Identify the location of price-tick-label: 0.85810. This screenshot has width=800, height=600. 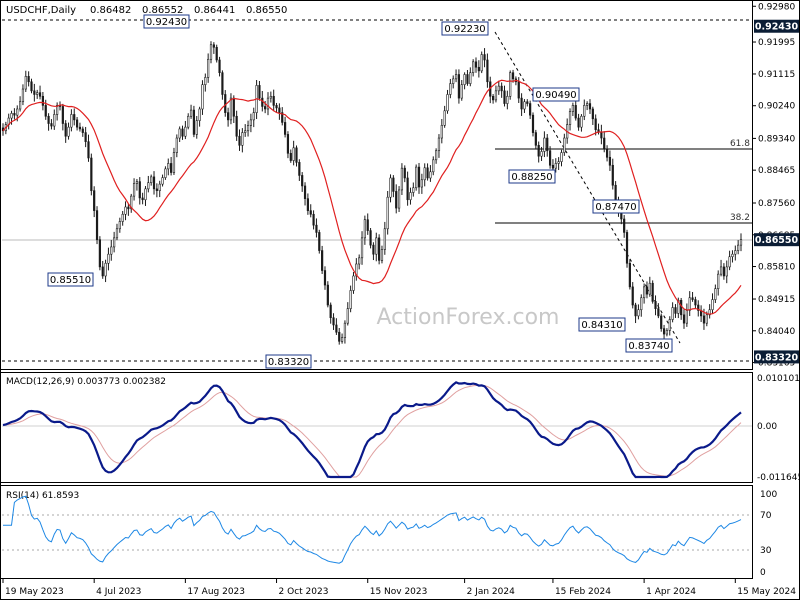
(776, 268).